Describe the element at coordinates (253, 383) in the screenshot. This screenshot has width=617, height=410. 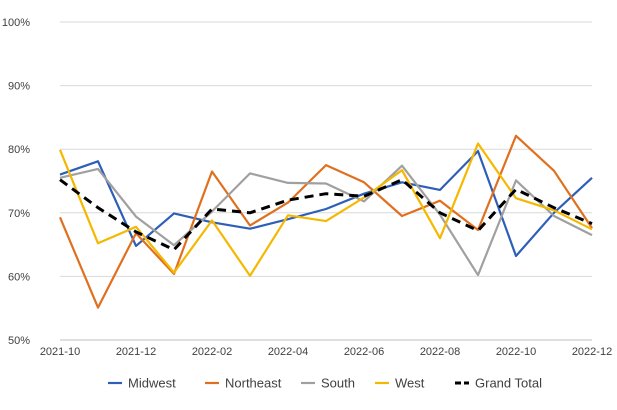
I see `legend-label: Northeast` at that location.